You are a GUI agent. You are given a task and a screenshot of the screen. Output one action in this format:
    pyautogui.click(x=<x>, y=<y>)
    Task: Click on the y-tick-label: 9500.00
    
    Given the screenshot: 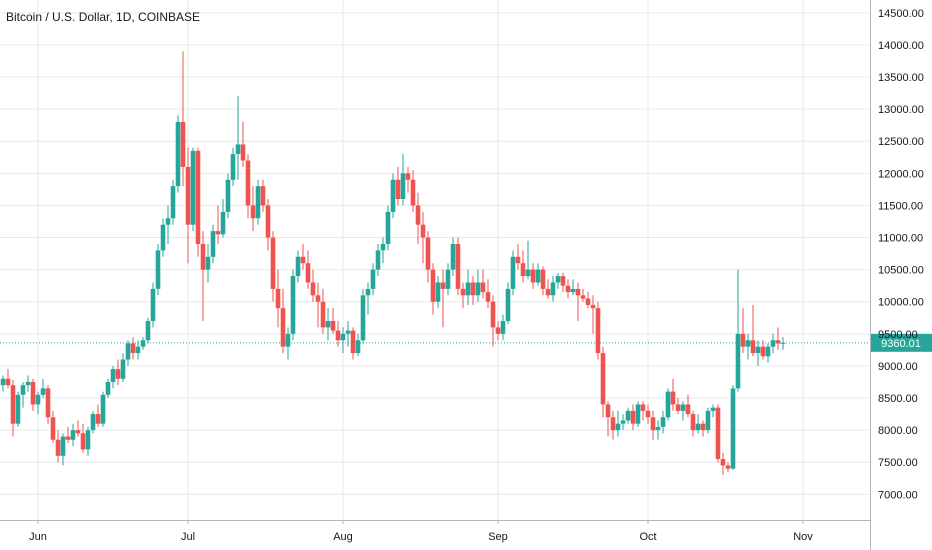 What is the action you would take?
    pyautogui.click(x=898, y=335)
    